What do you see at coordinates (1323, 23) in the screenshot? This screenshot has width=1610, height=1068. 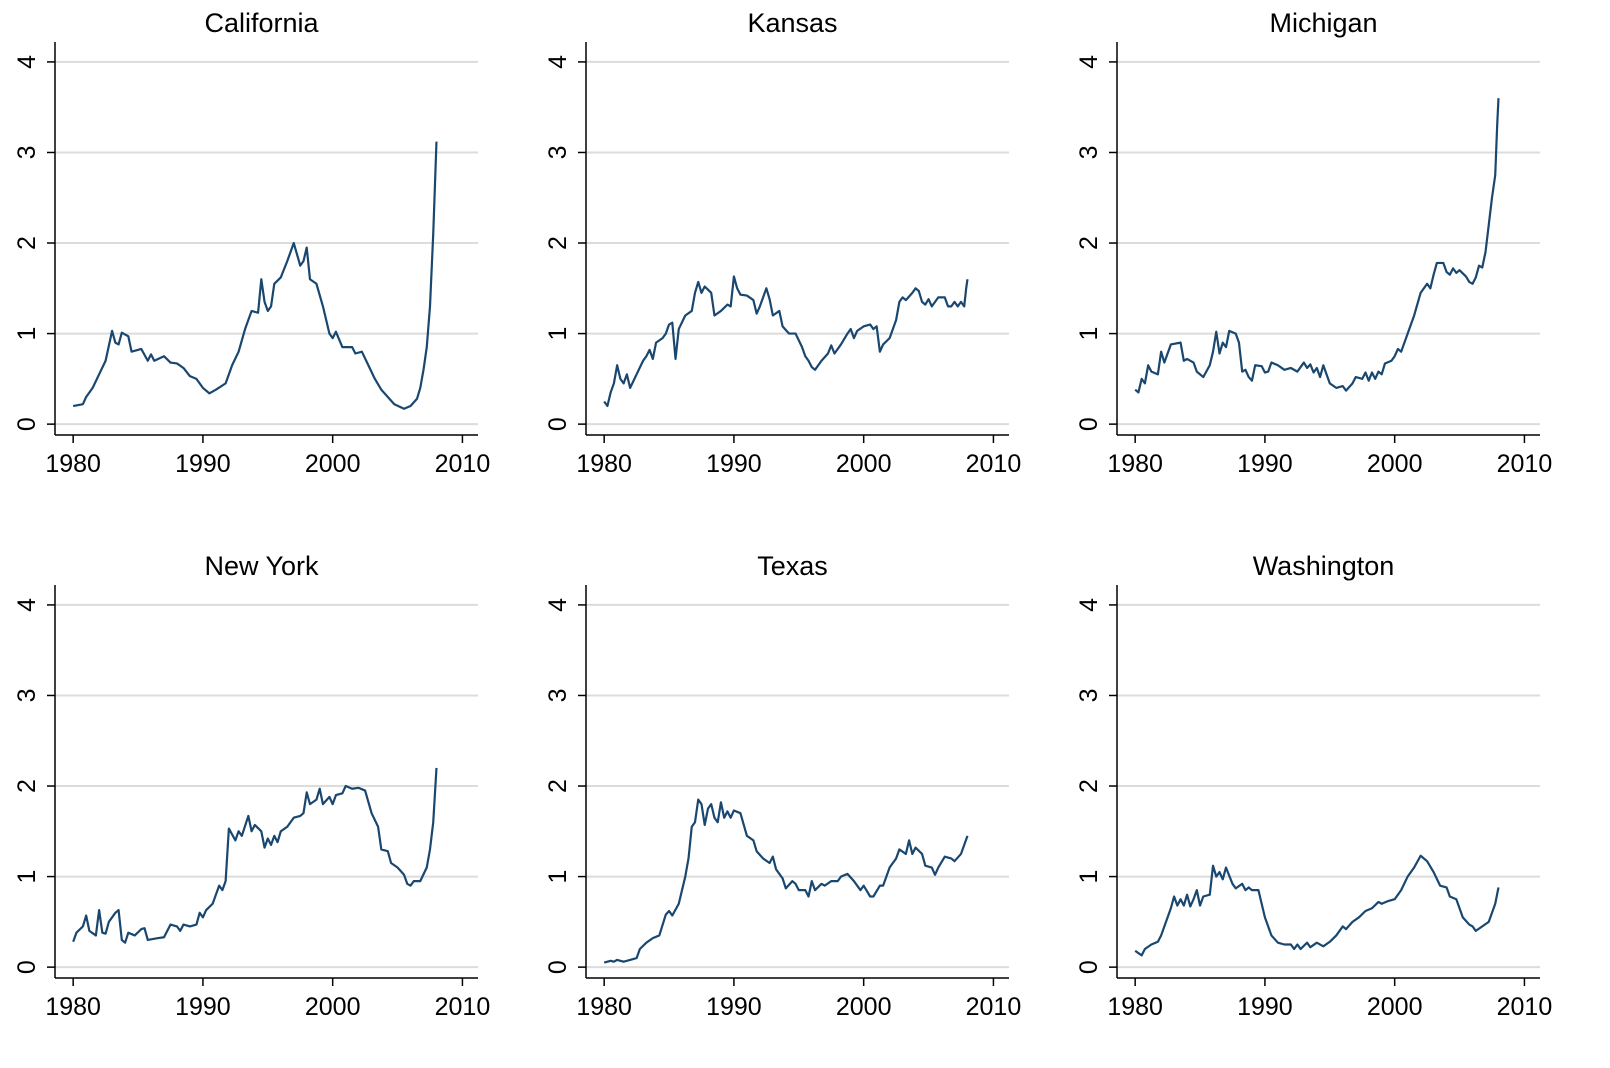 I see `panel-title: Michigan` at bounding box center [1323, 23].